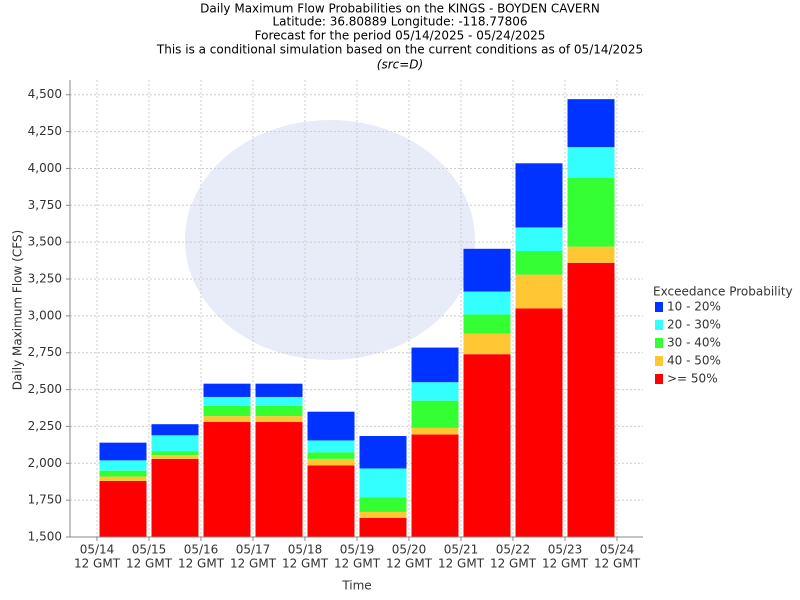  What do you see at coordinates (45, 500) in the screenshot?
I see `y-tick-label: 1,750` at bounding box center [45, 500].